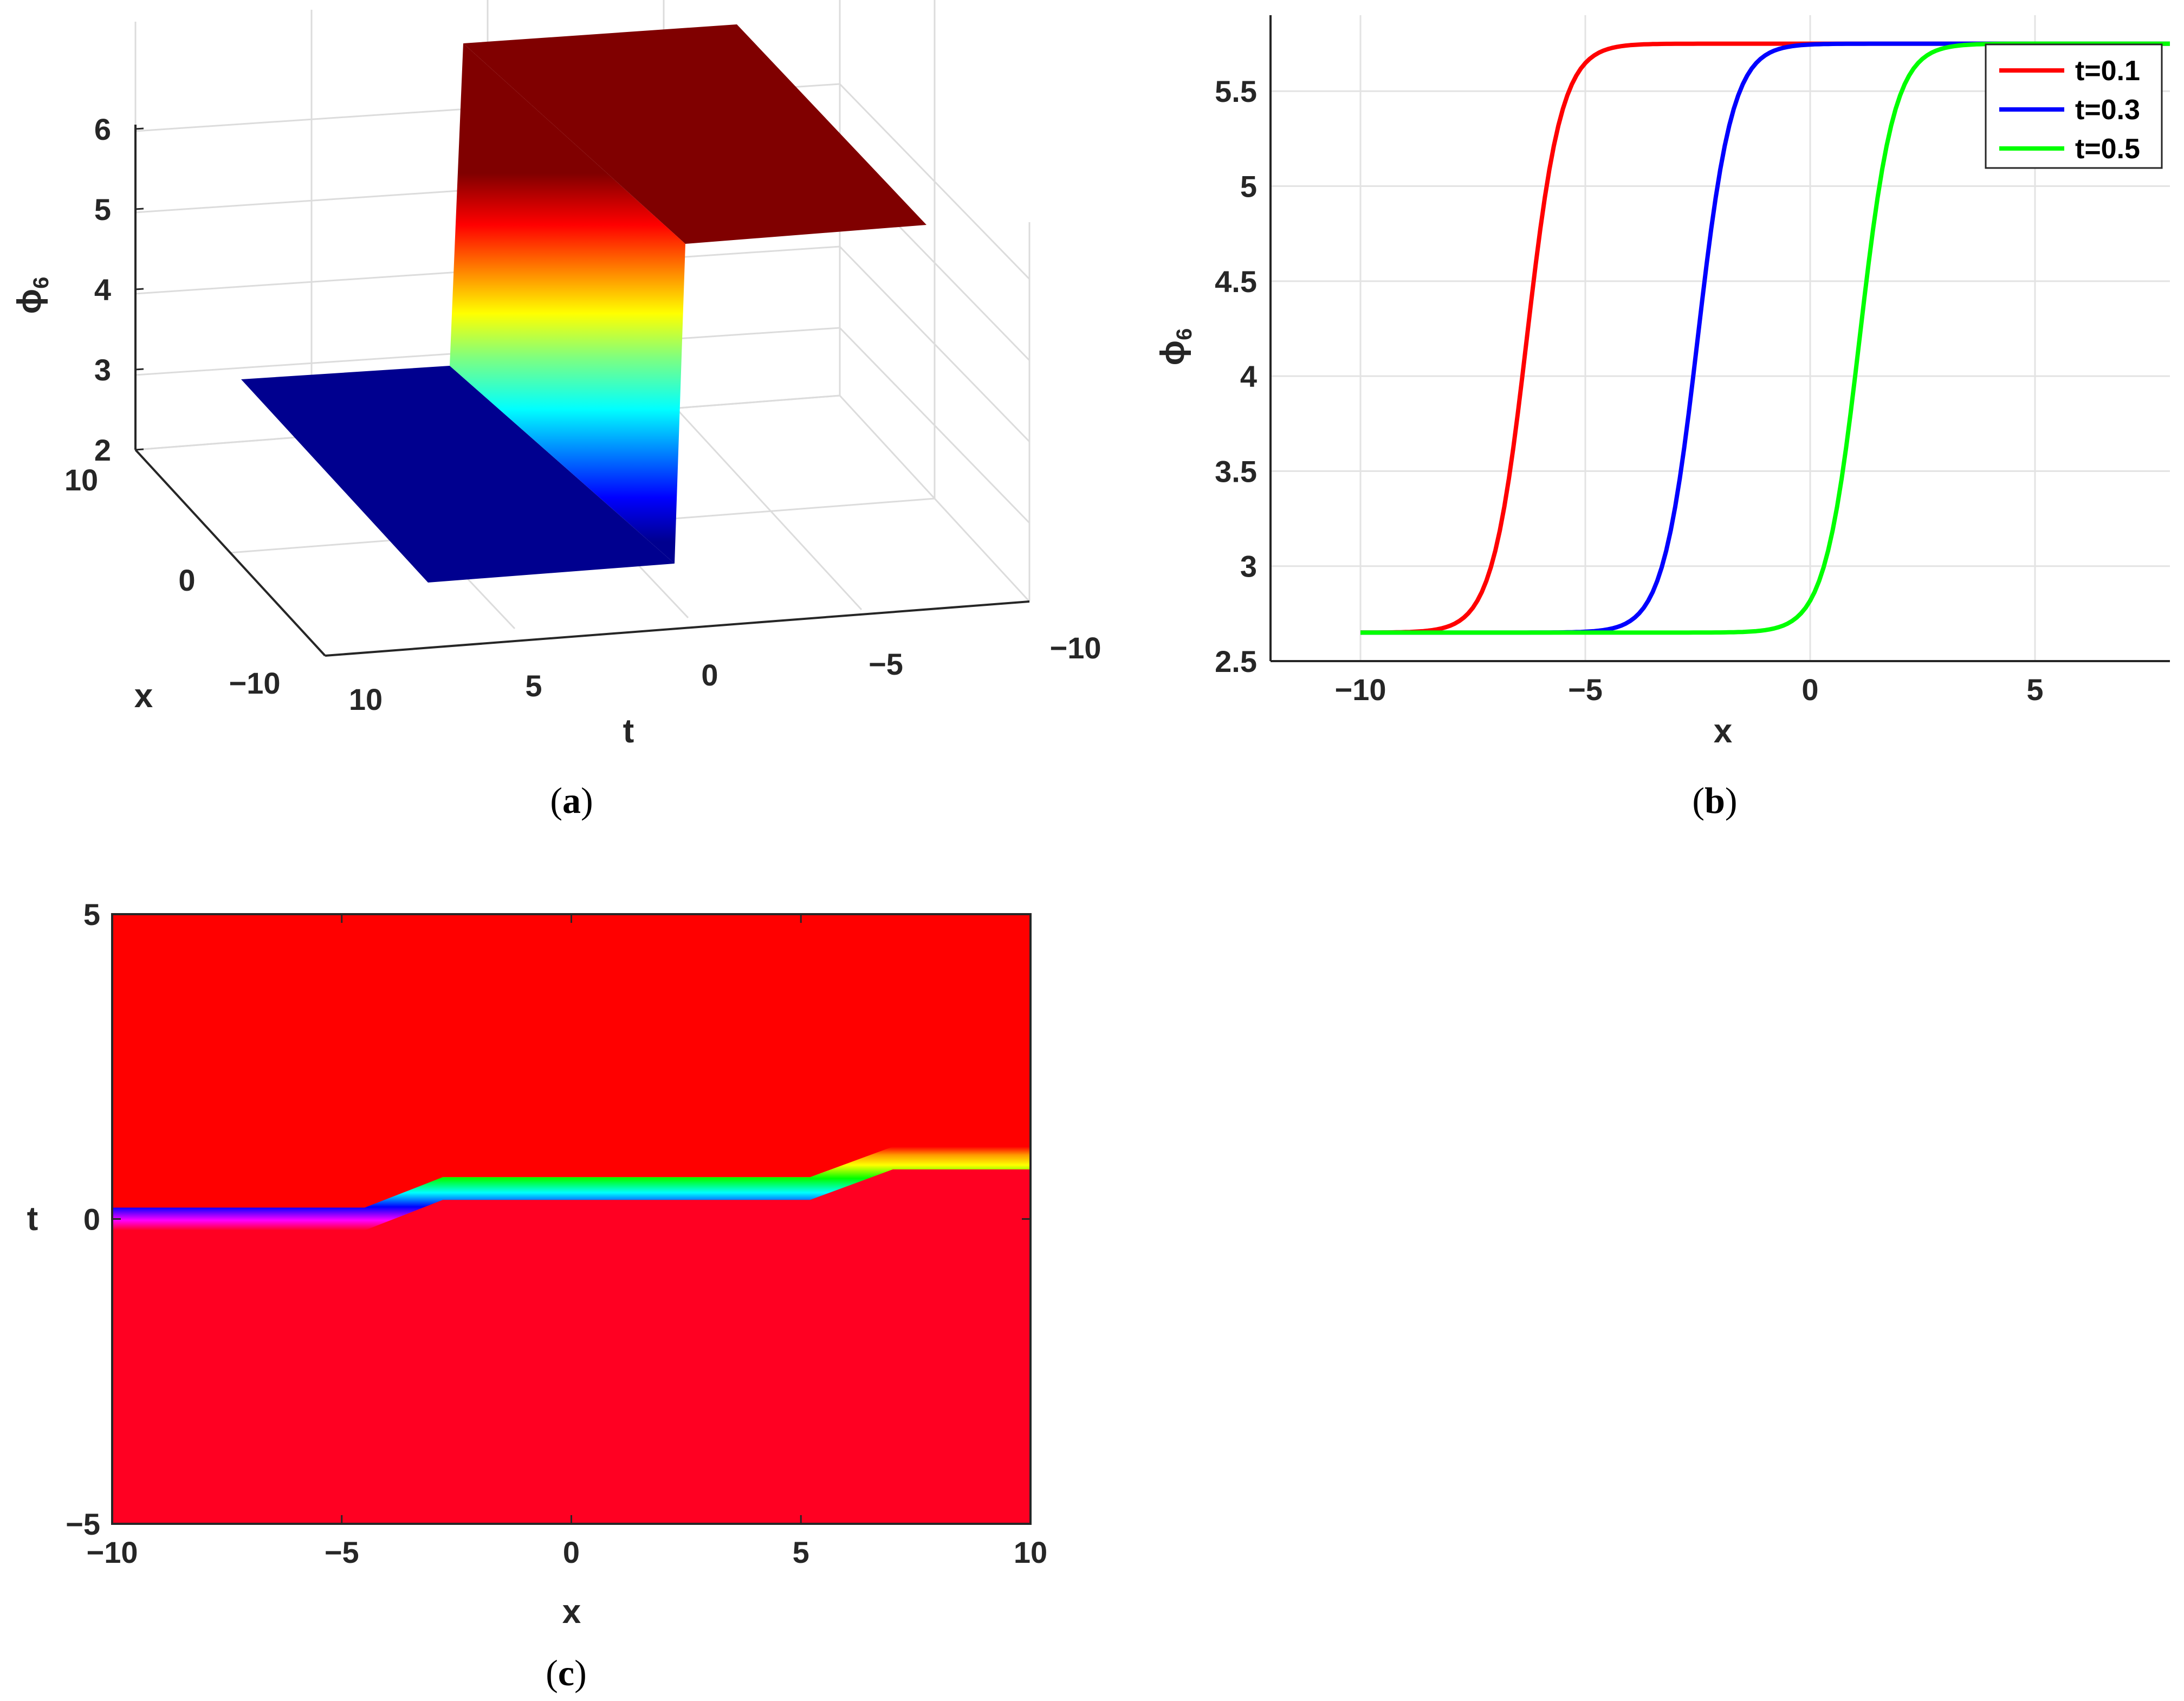 This screenshot has height=1701, width=2184. I want to click on y-axis-label: t, so click(32, 1219).